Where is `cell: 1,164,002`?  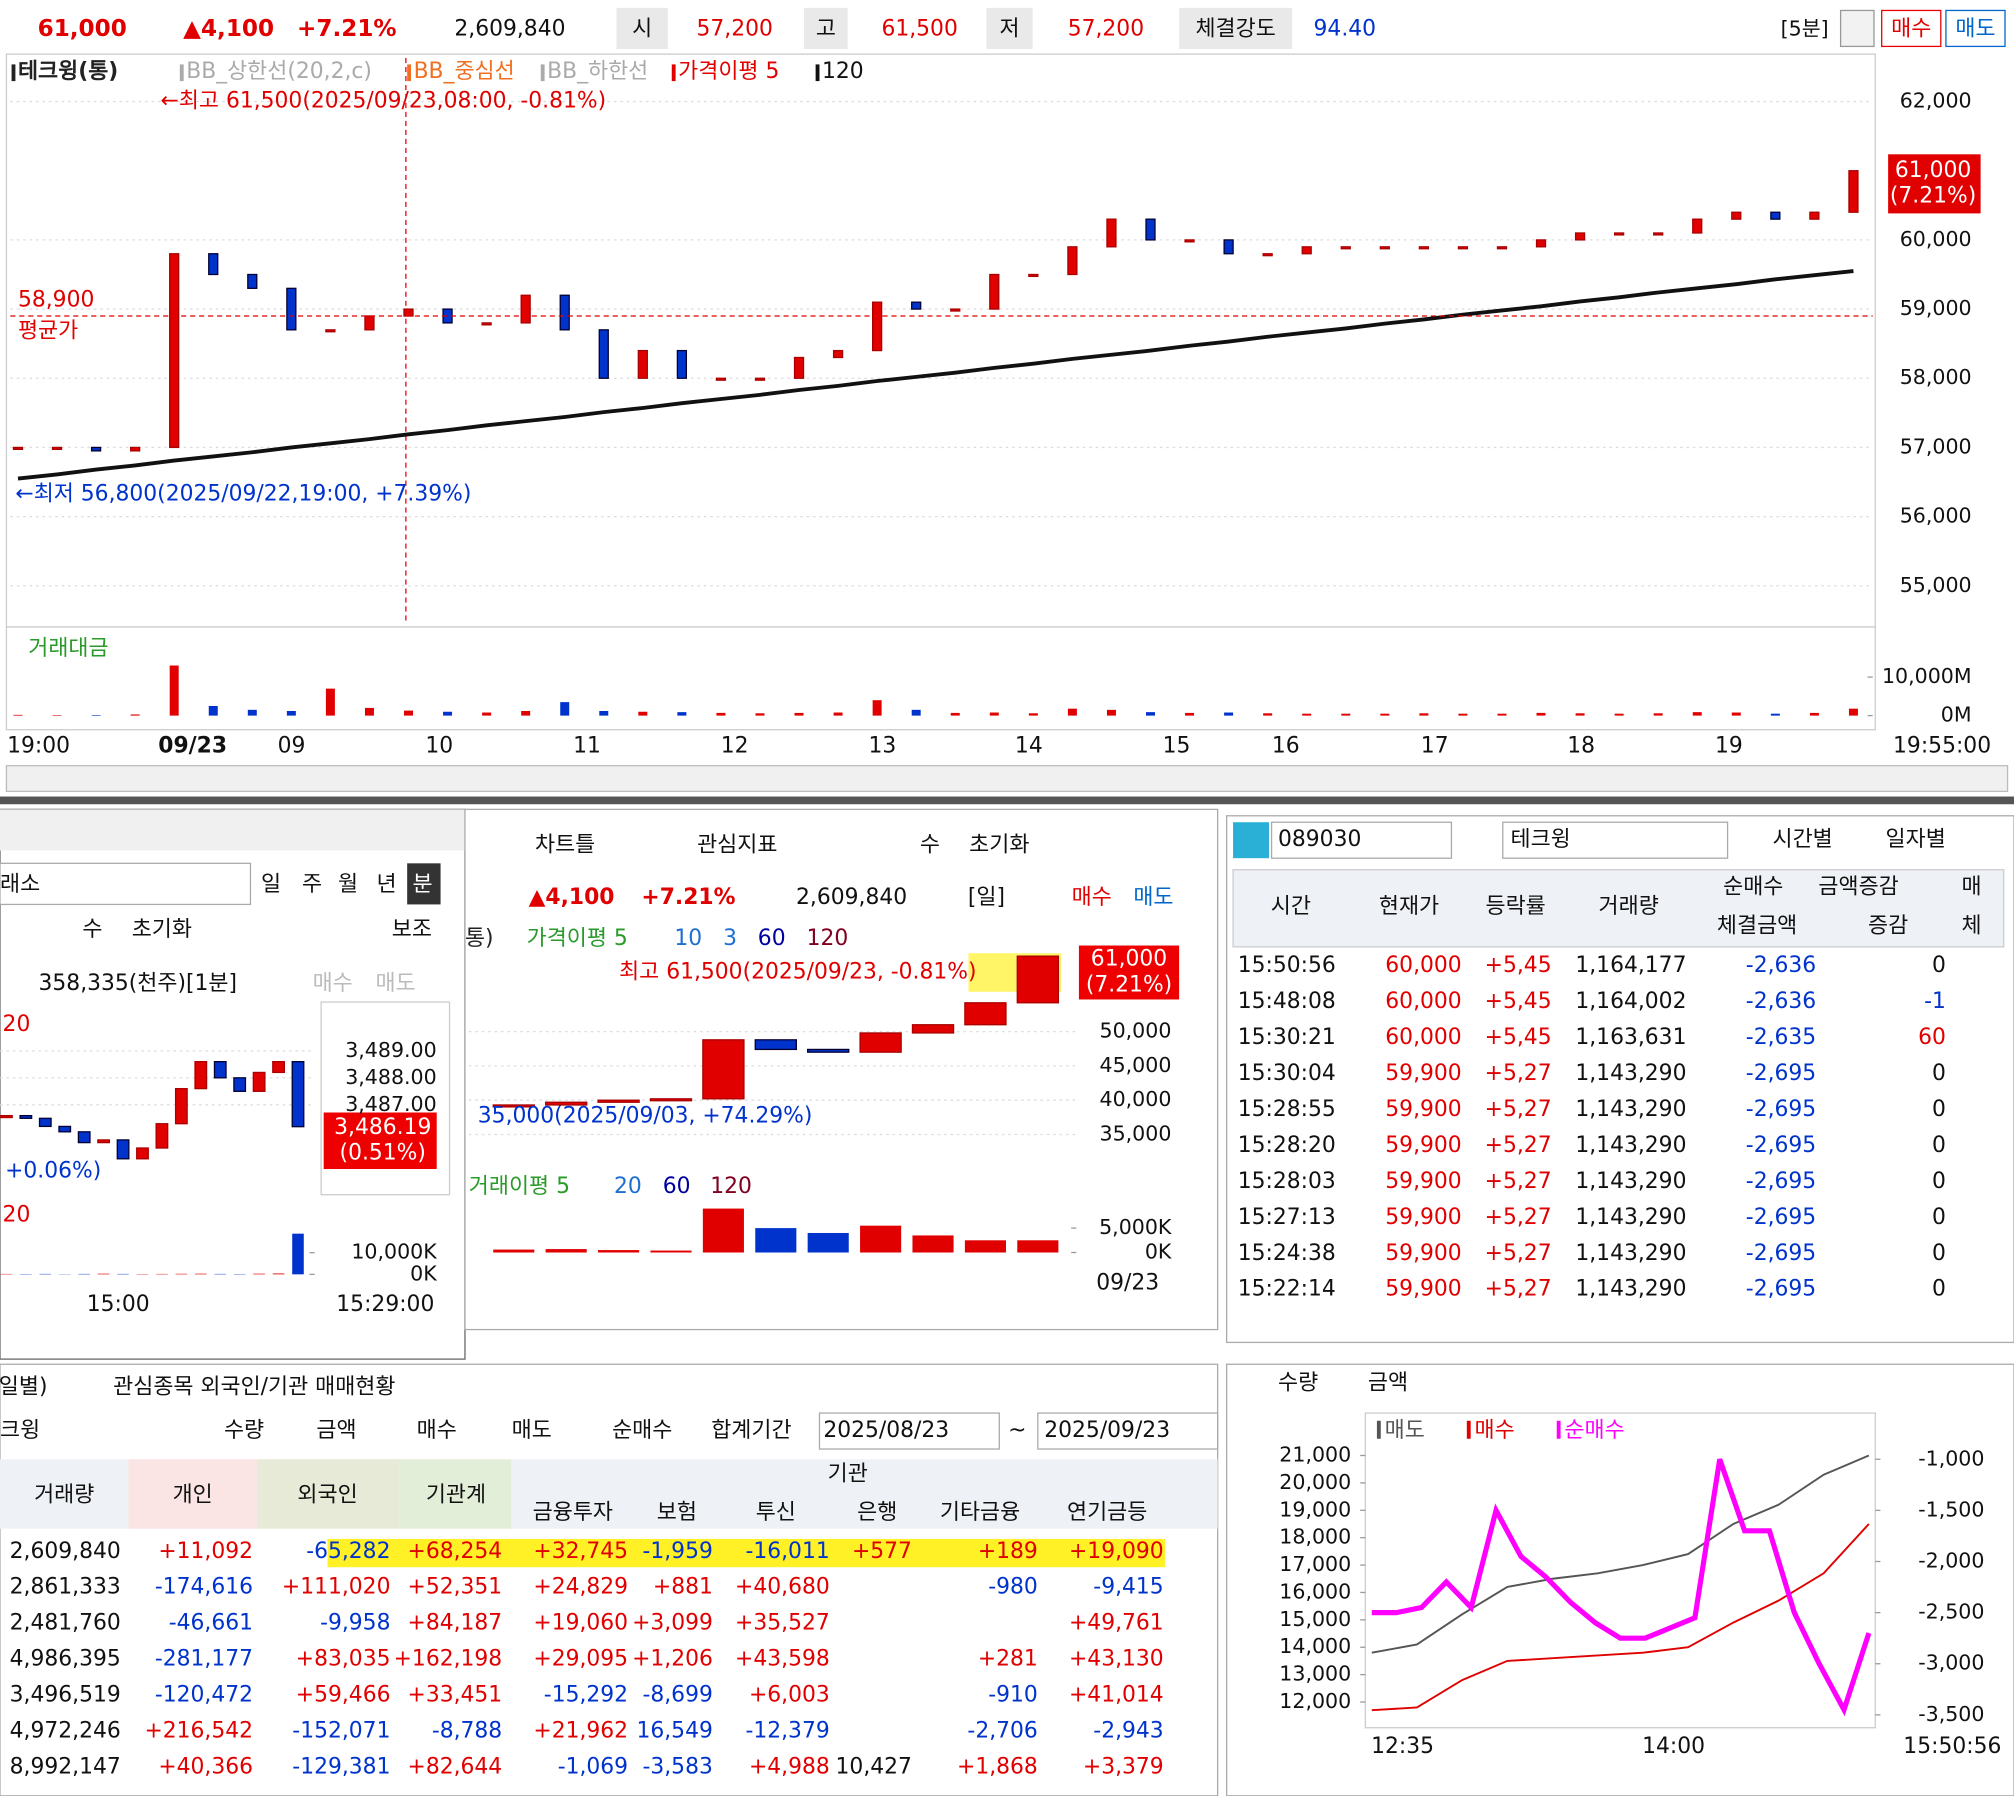
cell: 1,164,002 is located at coordinates (1630, 1001).